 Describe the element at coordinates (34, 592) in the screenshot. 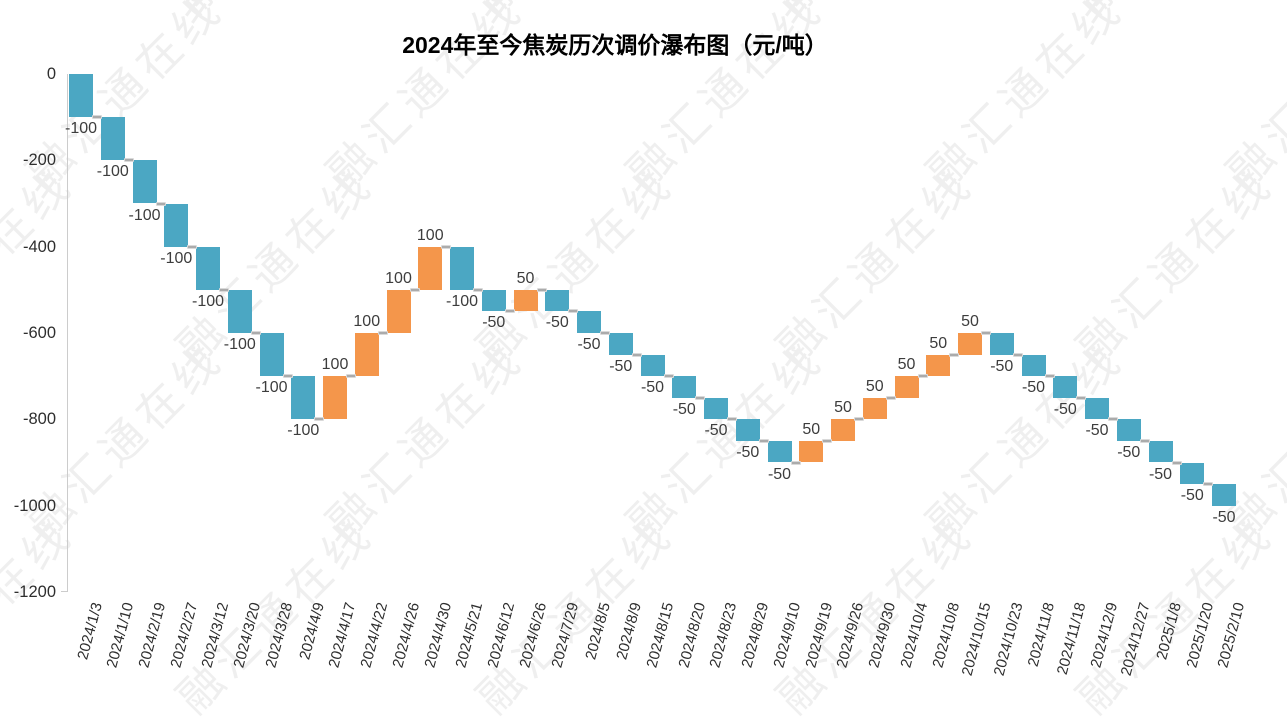

I see `y-axis-tick-label: -1200` at that location.